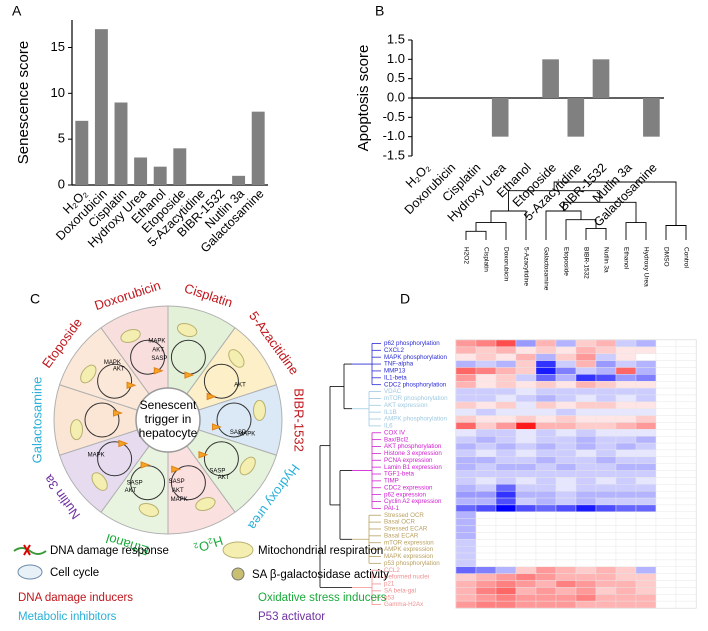 Image resolution: width=708 pixels, height=631 pixels. I want to click on row-label: AMPK expression, so click(409, 549).